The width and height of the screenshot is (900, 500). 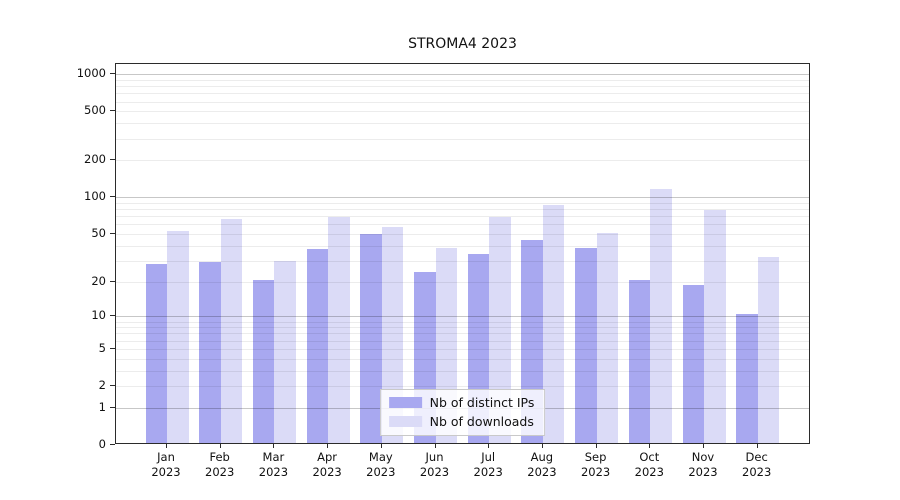 I want to click on x-tick-label-sep: Sep 2023, so click(x=595, y=464).